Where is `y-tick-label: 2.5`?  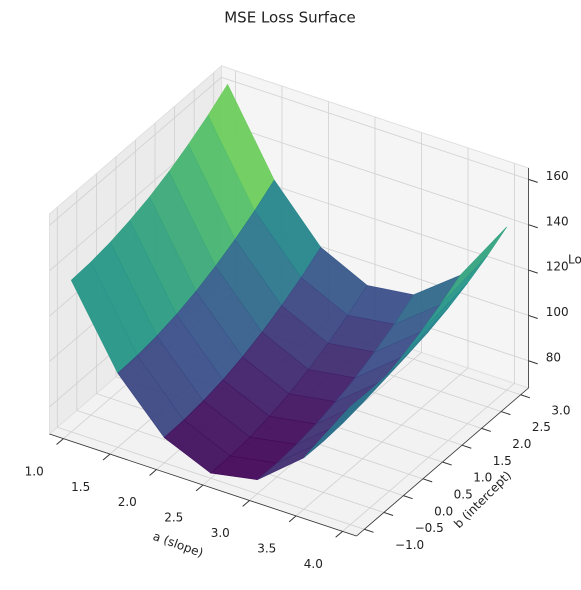
y-tick-label: 2.5 is located at coordinates (541, 427).